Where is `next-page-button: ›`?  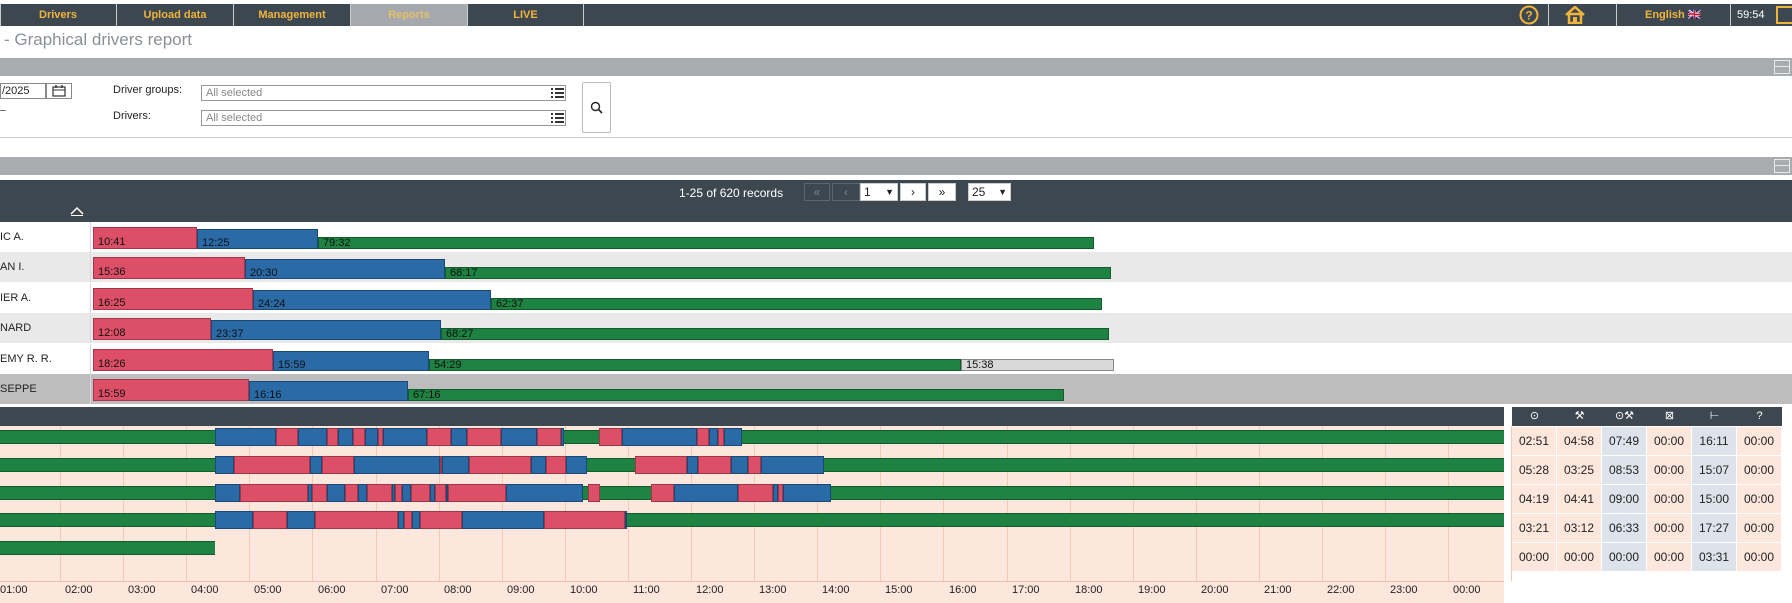
next-page-button: › is located at coordinates (913, 192).